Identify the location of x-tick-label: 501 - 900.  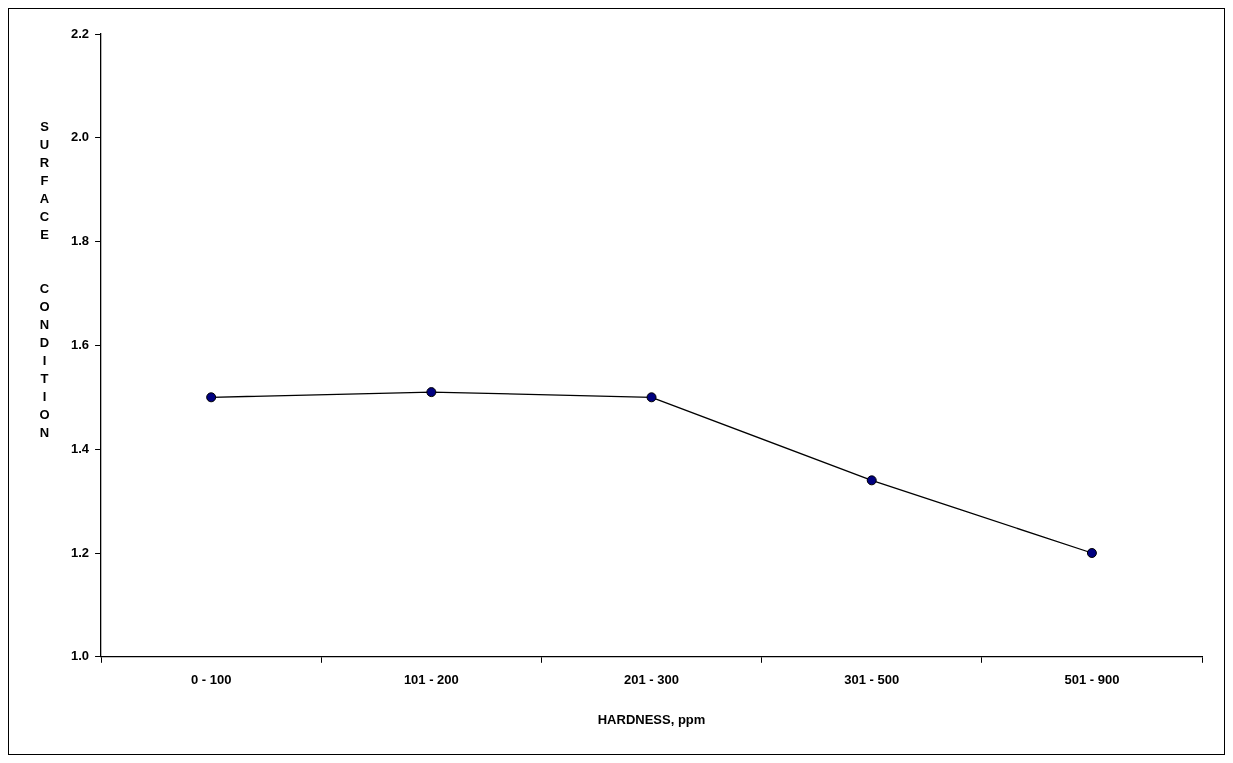
(1092, 680).